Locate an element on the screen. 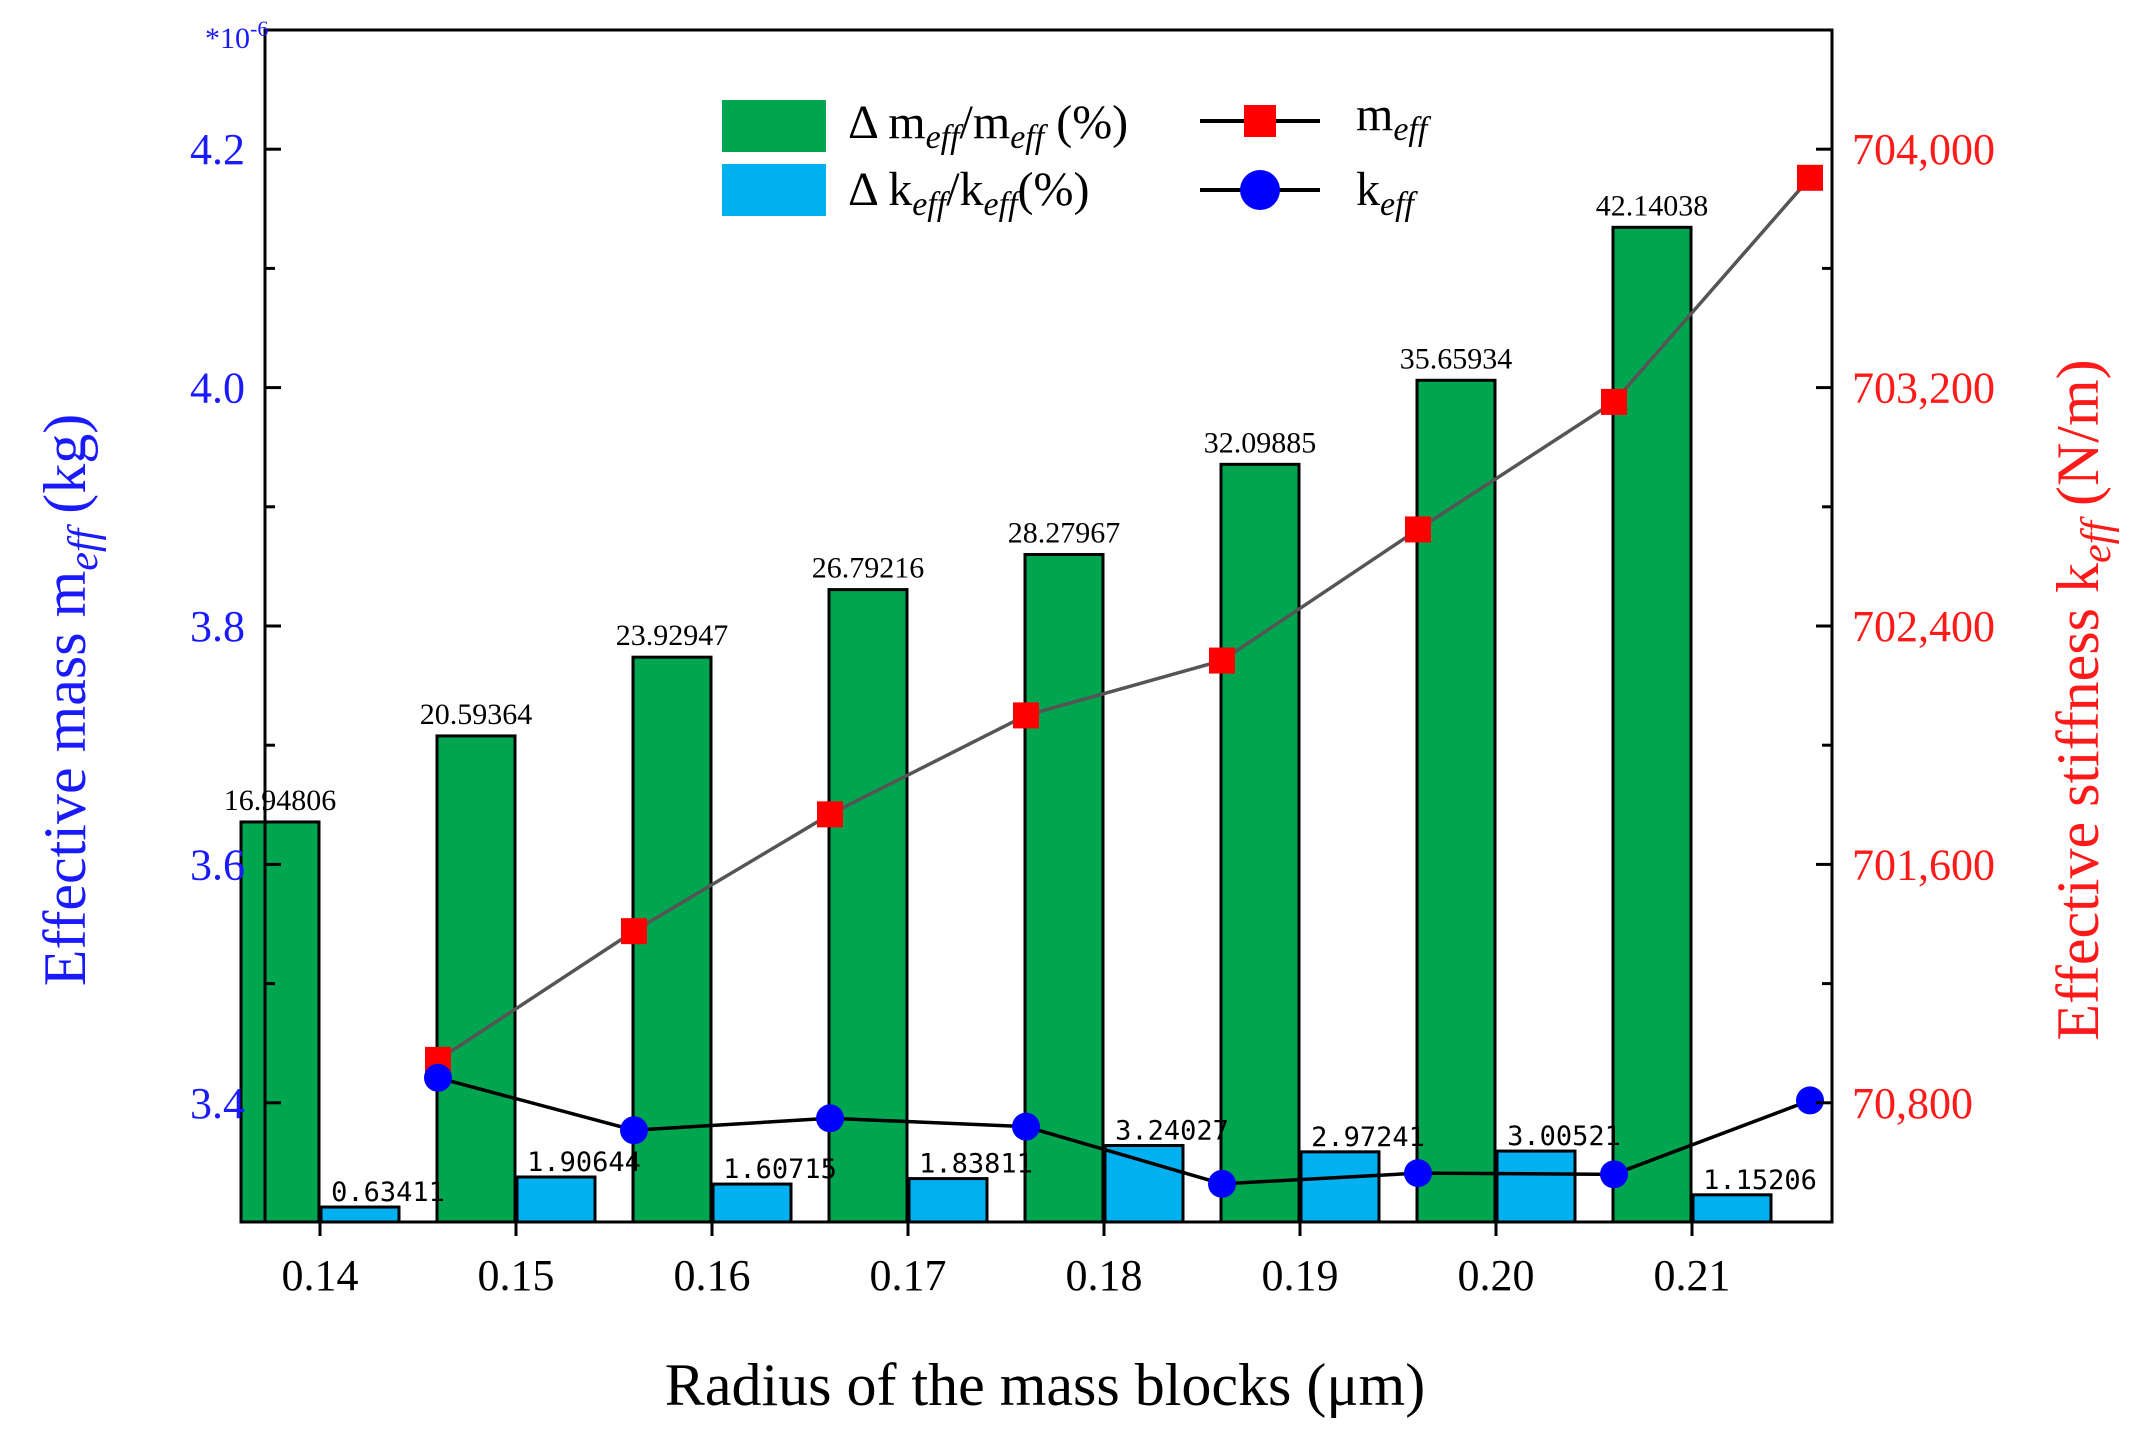 Image resolution: width=2134 pixels, height=1440 pixels. data-label-dmass: 35.65934 is located at coordinates (1456, 358).